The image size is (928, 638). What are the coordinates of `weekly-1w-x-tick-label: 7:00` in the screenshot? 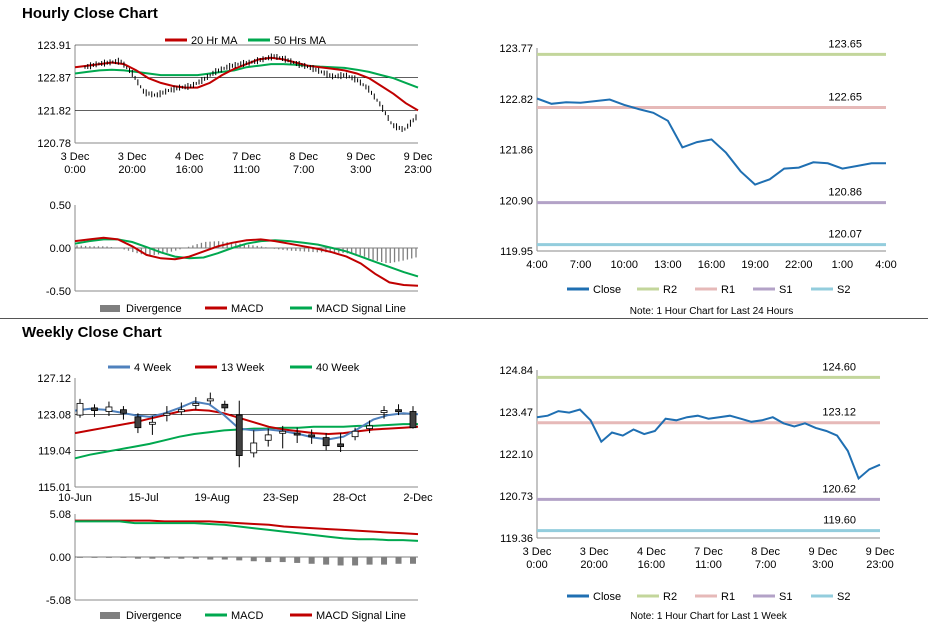 It's located at (765, 565).